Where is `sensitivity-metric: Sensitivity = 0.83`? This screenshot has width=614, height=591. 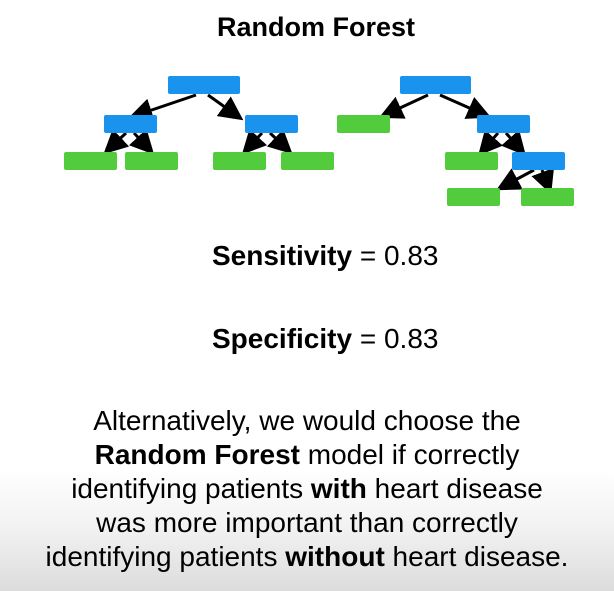 sensitivity-metric: Sensitivity = 0.83 is located at coordinates (325, 256).